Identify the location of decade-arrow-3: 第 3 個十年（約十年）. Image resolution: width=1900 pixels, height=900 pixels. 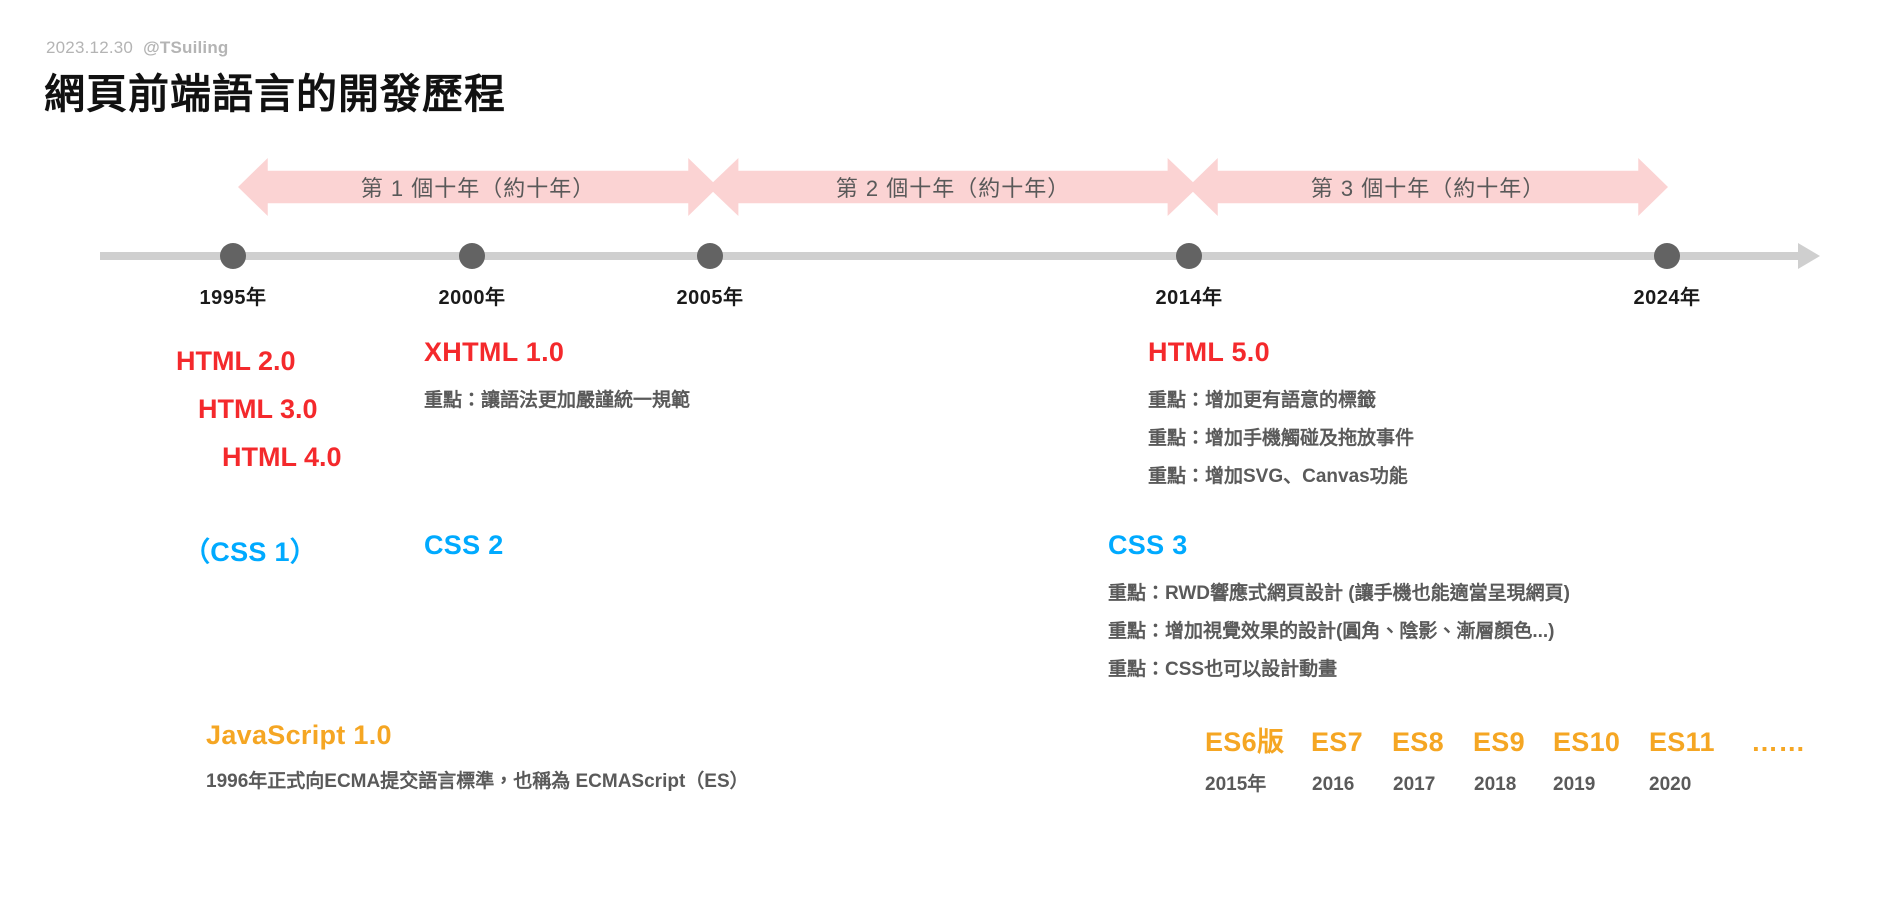
(1428, 187).